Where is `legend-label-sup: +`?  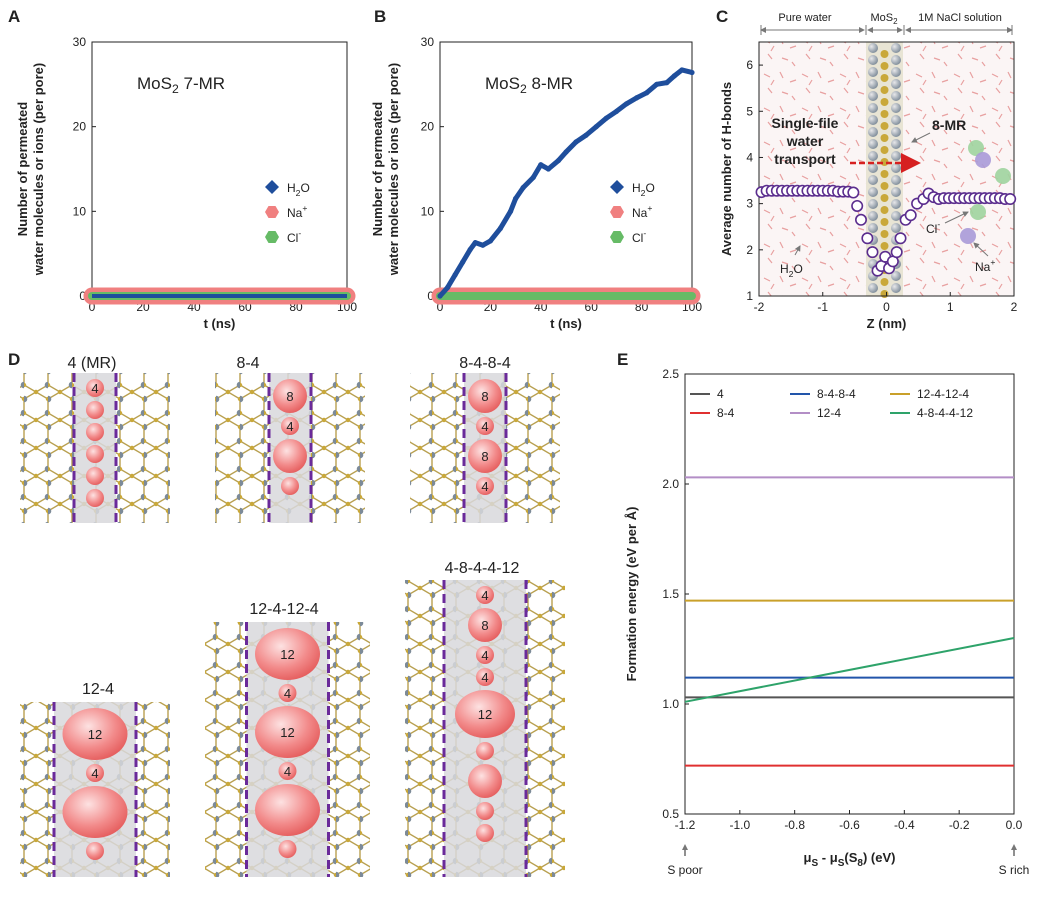
legend-label-sup: + is located at coordinates (304, 208).